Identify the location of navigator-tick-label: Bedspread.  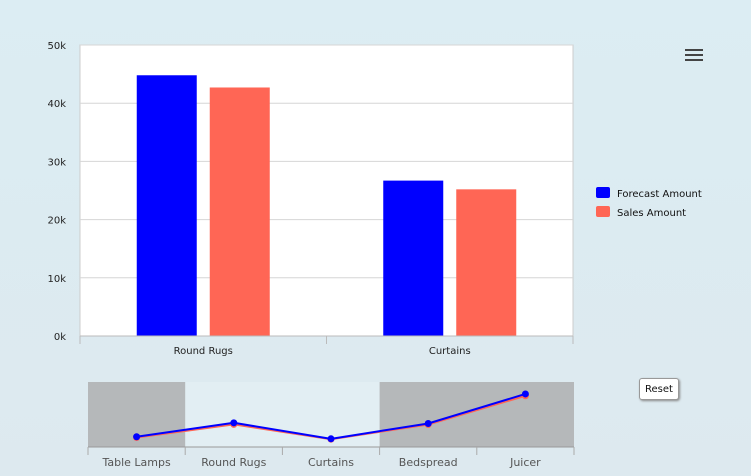
(428, 462).